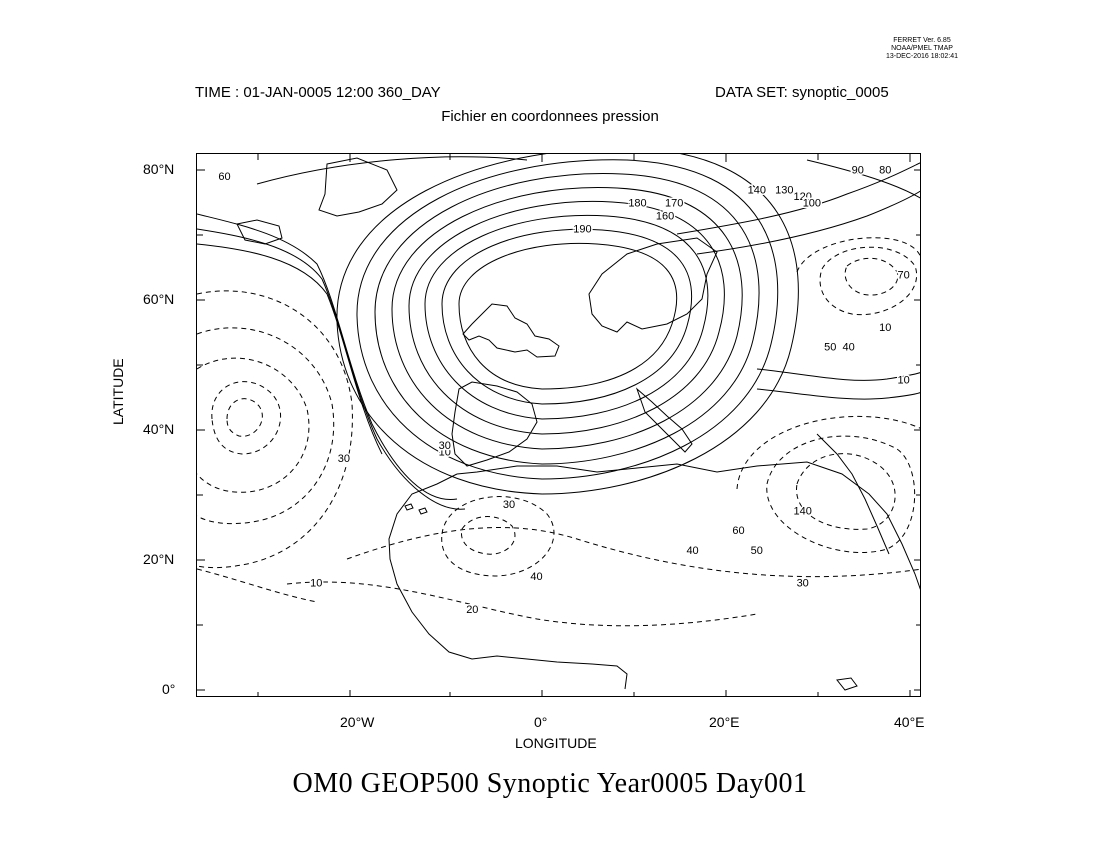 Image resolution: width=1100 pixels, height=850 pixels. Describe the element at coordinates (904, 276) in the screenshot. I see `contour-label: 70` at that location.